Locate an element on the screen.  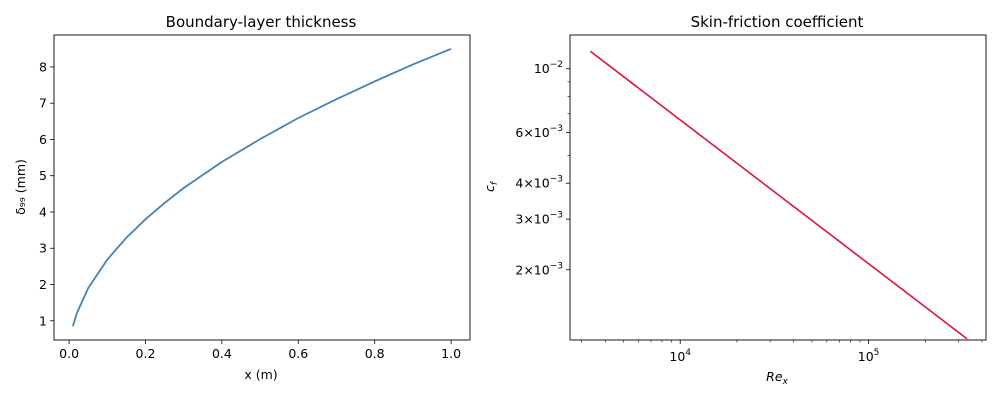
x-tick-label: 1.0 is located at coordinates (451, 353).